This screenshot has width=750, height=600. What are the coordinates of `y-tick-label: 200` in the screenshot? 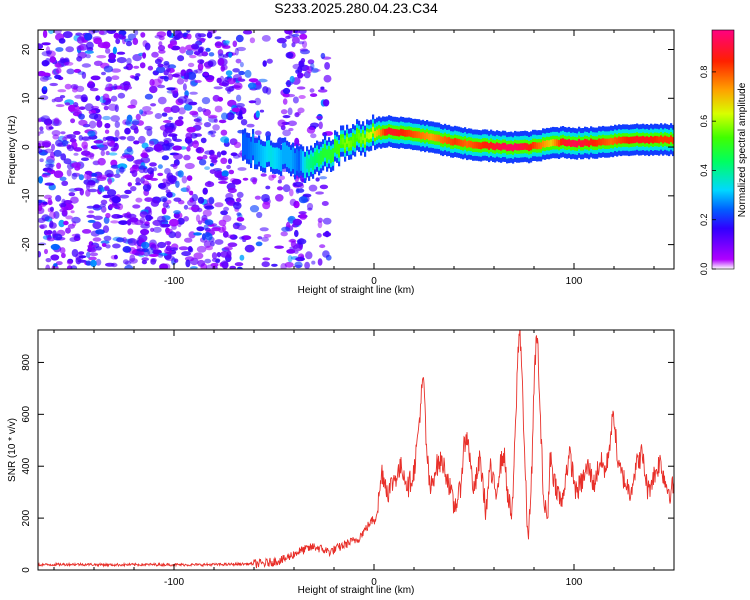 It's located at (26, 517).